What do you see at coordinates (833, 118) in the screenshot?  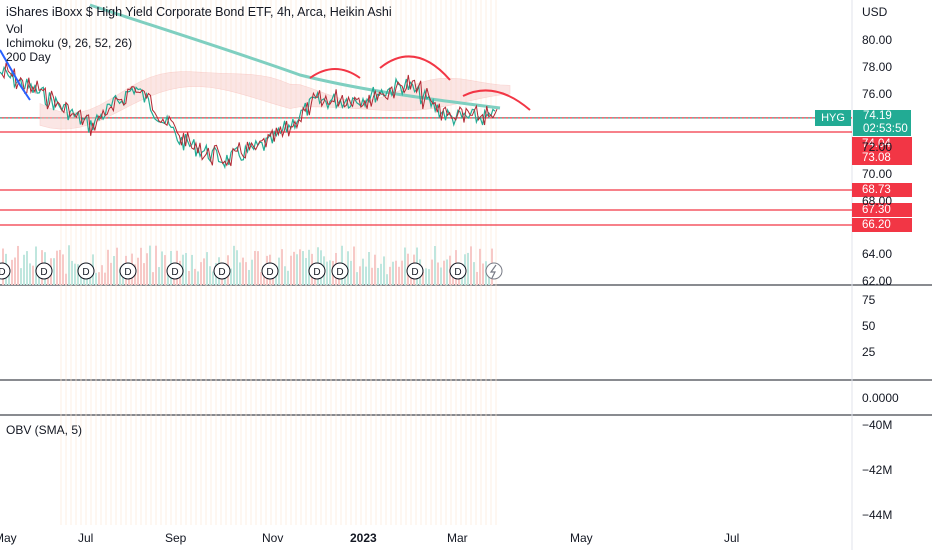 I see `ticker-badge: HYG` at bounding box center [833, 118].